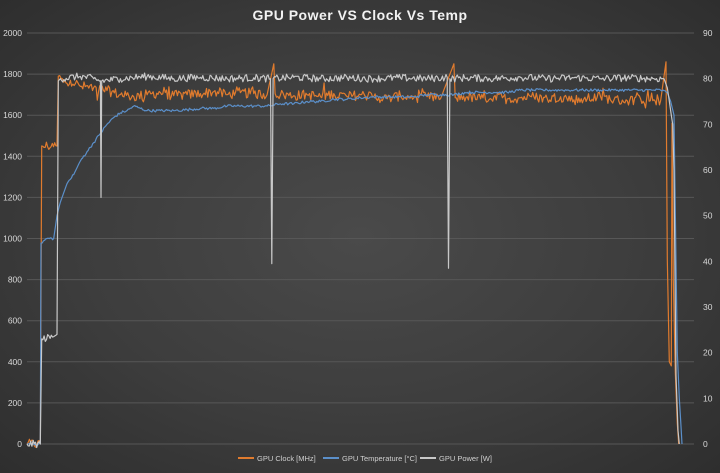 This screenshot has height=473, width=720. Describe the element at coordinates (708, 261) in the screenshot. I see `right-tick-label: 40` at that location.